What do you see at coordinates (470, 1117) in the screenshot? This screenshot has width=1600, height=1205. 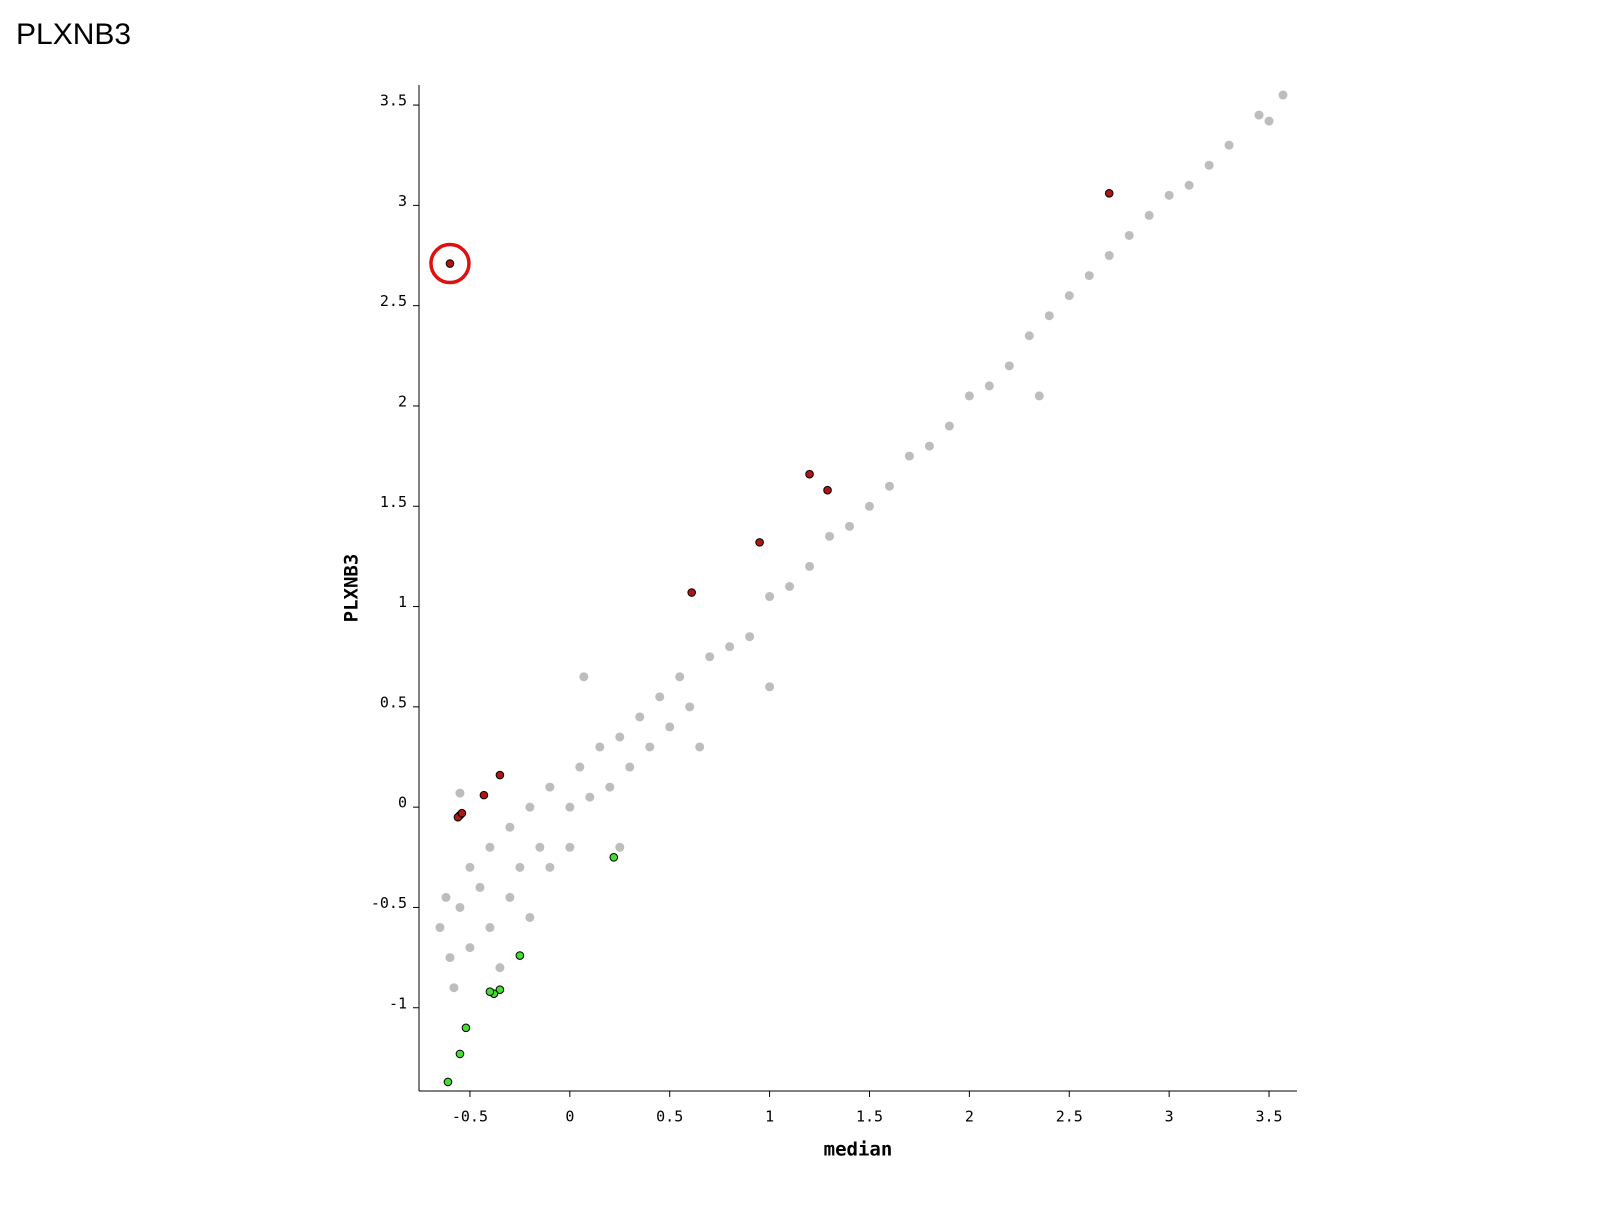 I see `x-tick-label: -0.5` at bounding box center [470, 1117].